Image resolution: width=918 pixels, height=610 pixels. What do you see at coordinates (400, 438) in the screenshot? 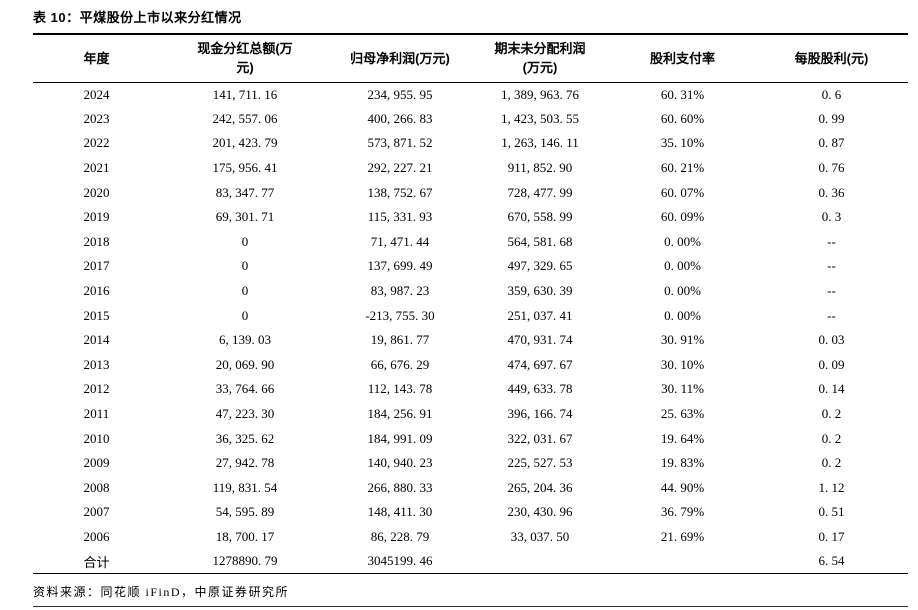
I see `net-profit-cell: 184, 991. 09` at bounding box center [400, 438].